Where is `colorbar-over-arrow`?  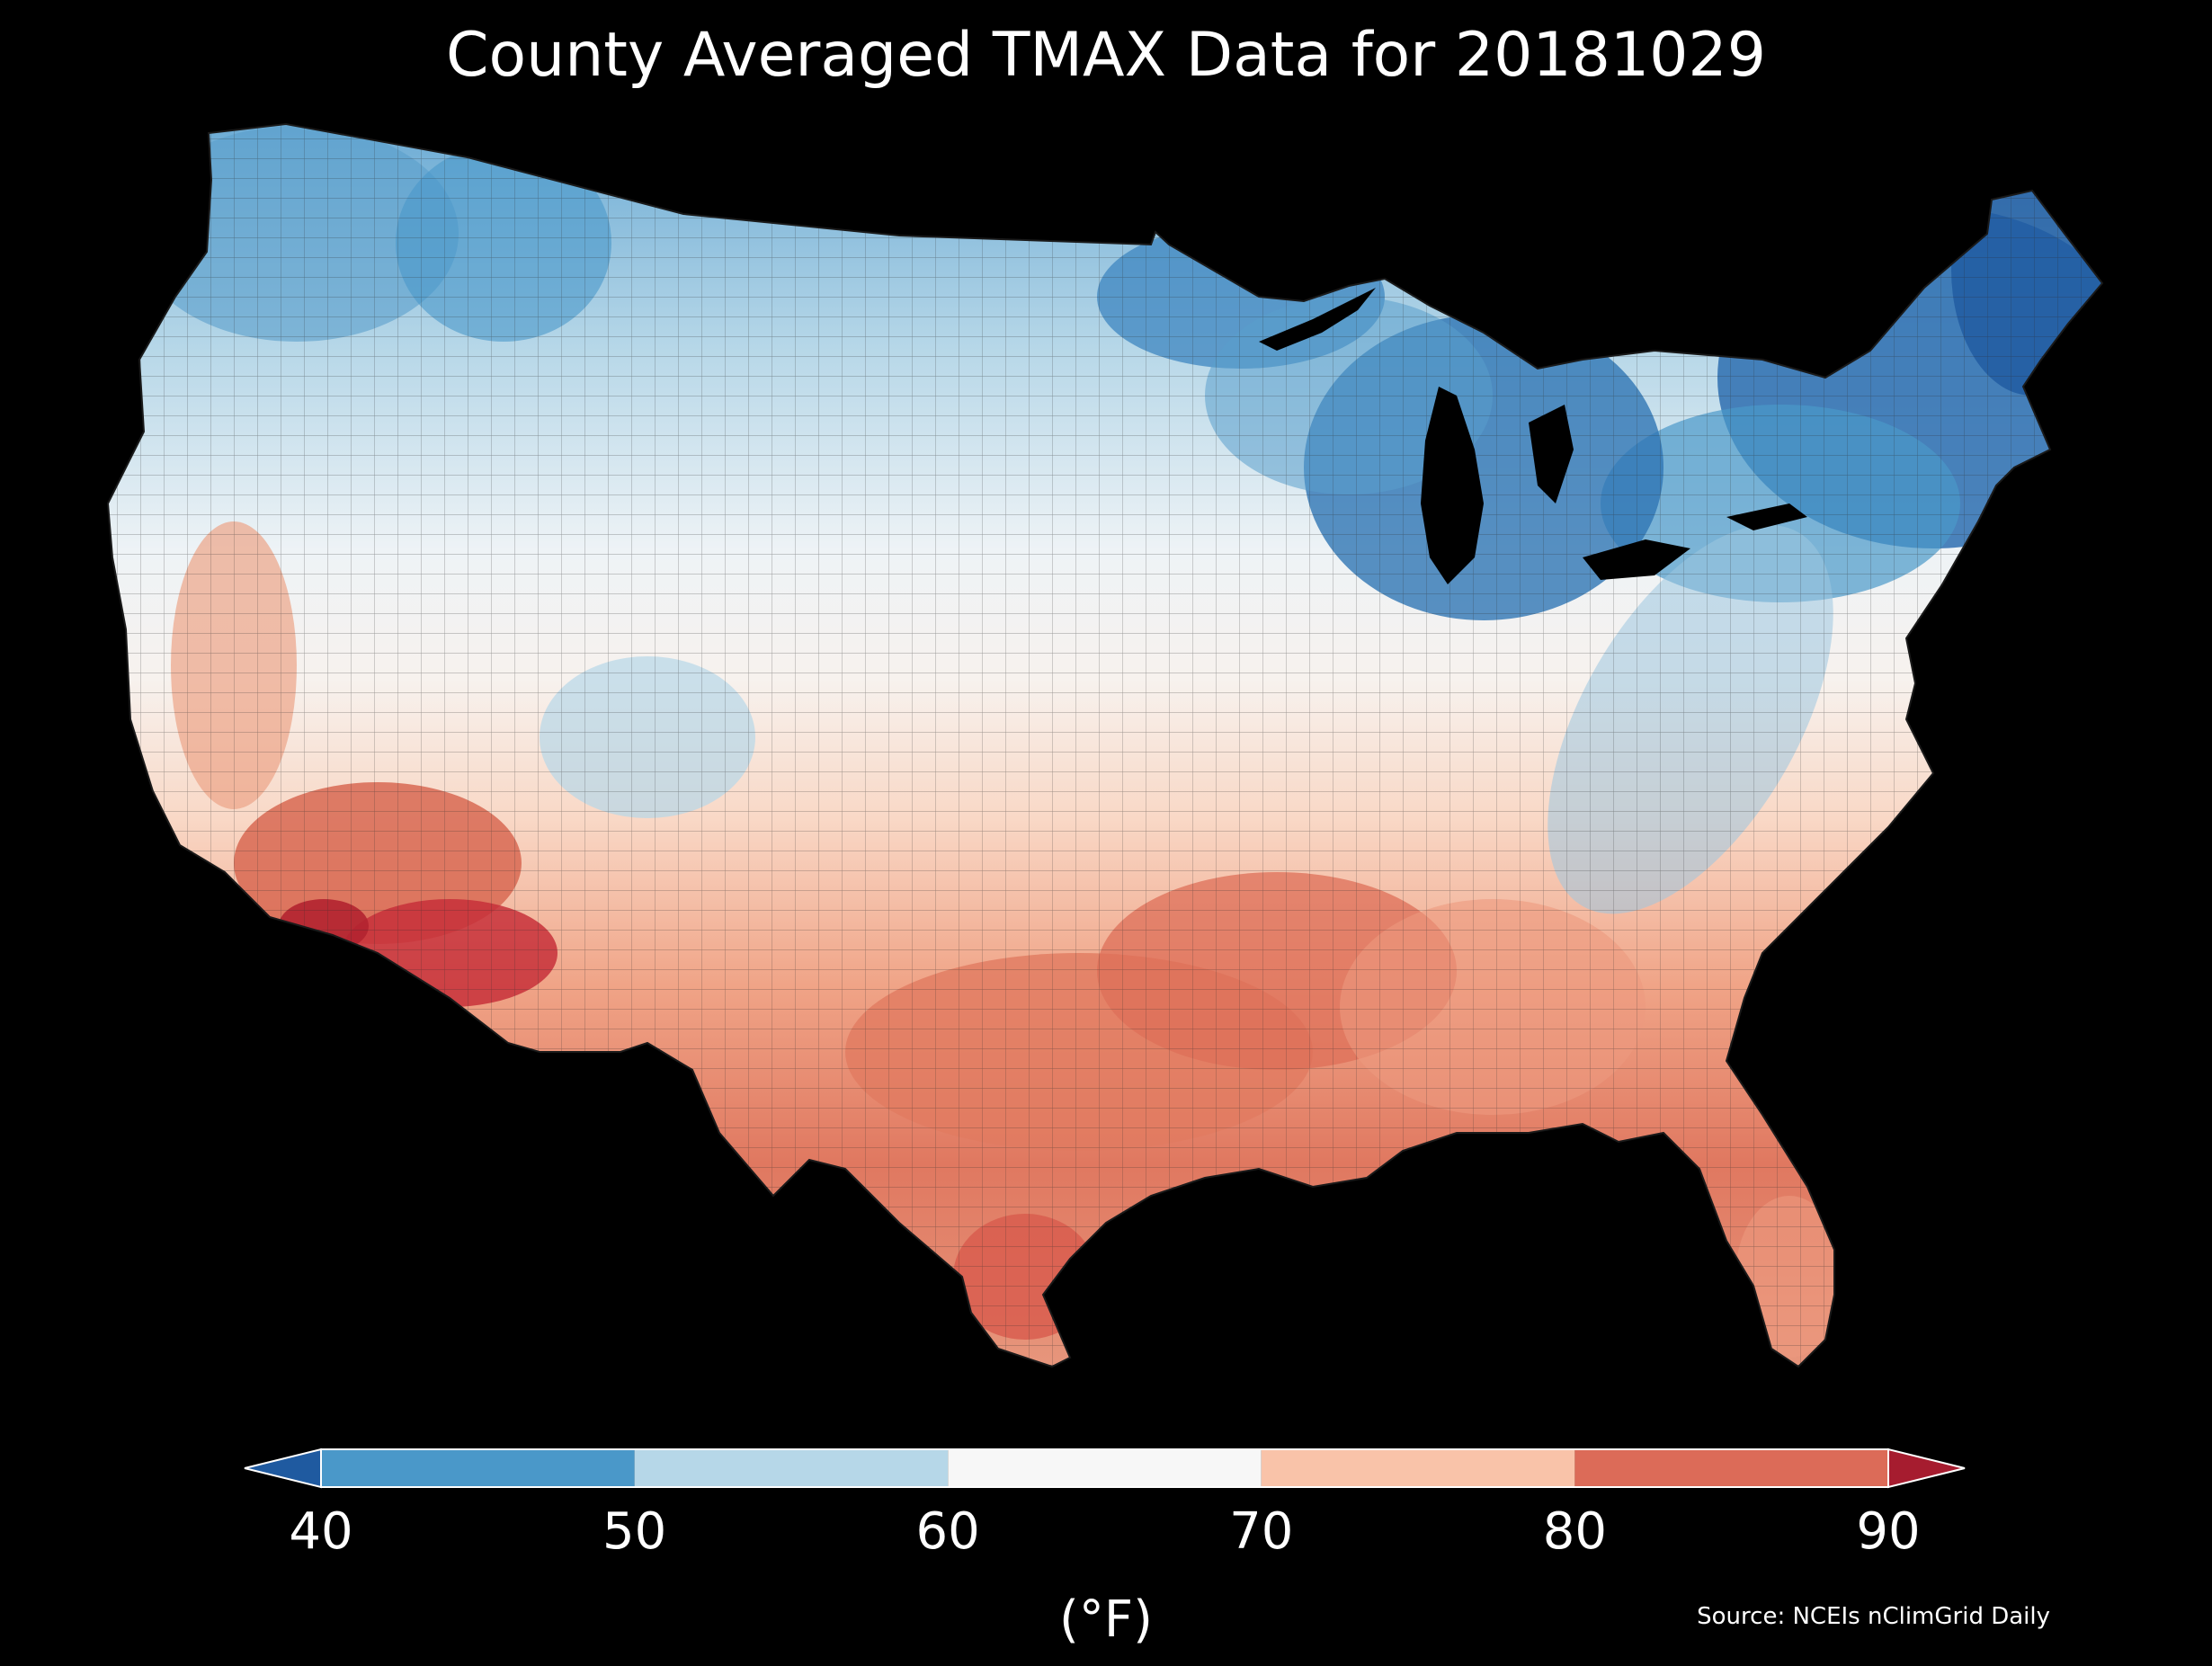 colorbar-over-arrow is located at coordinates (1926, 1468).